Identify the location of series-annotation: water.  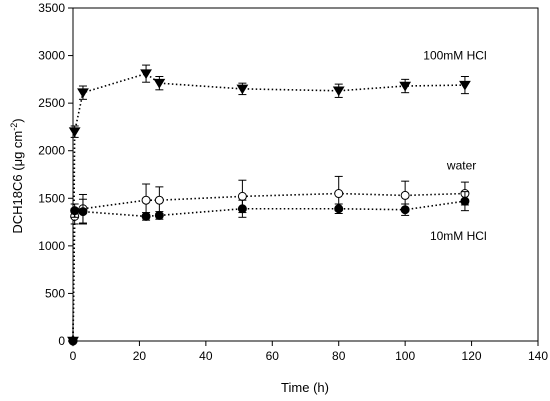
(461, 166).